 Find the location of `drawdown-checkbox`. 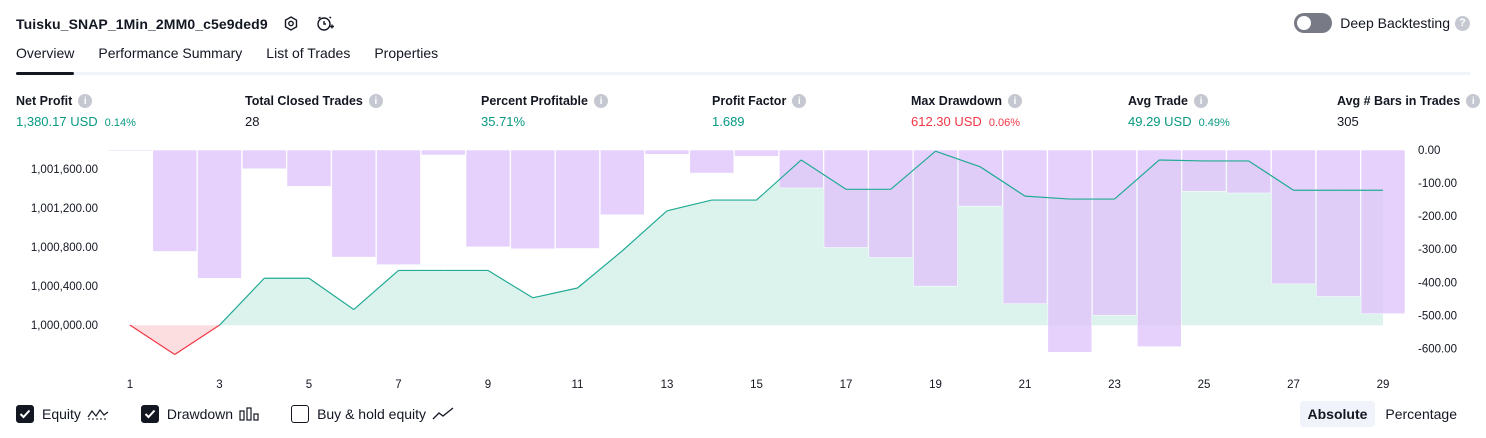

drawdown-checkbox is located at coordinates (149, 414).